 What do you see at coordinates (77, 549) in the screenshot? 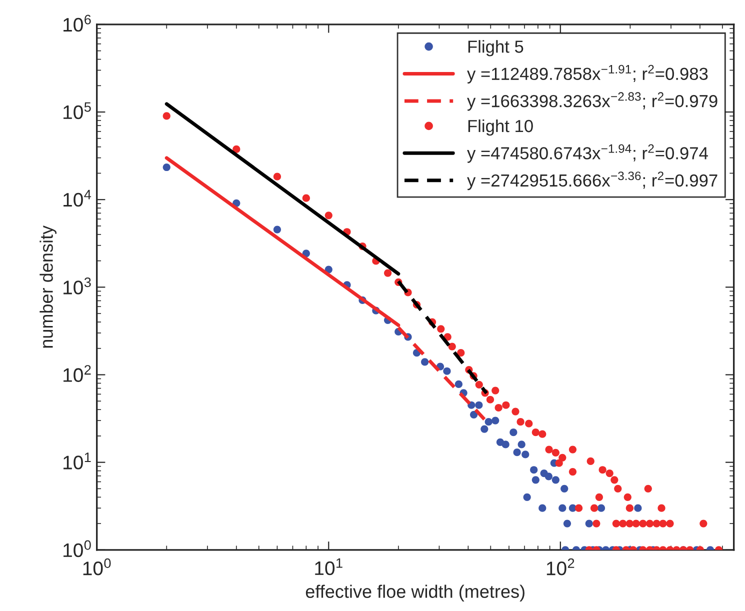
I see `y-tick-label: 10$^{0}$` at bounding box center [77, 549].